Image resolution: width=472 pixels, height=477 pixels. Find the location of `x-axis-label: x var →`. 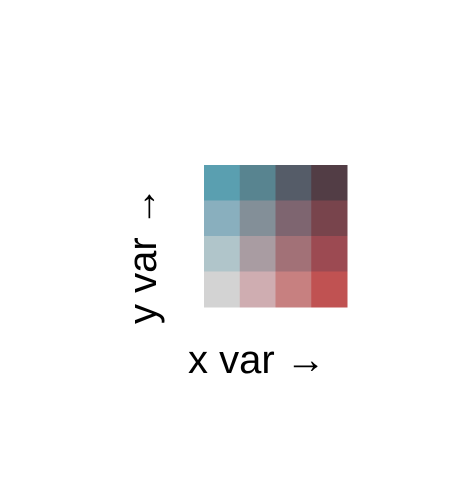

x-axis-label: x var → is located at coordinates (257, 360).